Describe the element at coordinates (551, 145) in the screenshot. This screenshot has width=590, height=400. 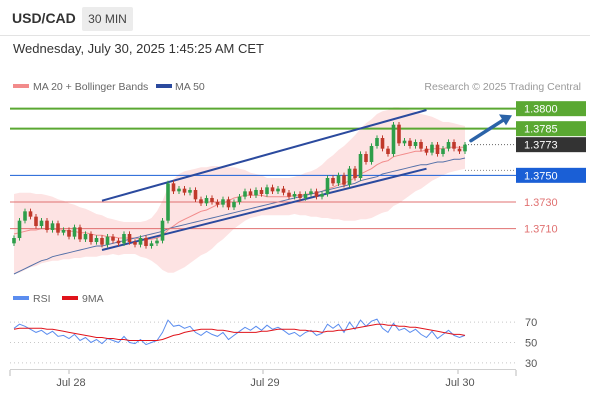
I see `last-price-tag-bg` at that location.